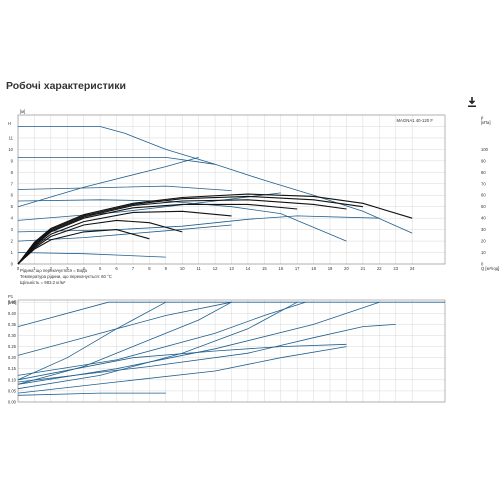  What do you see at coordinates (483, 229) in the screenshot?
I see `y2-tick-label: 30` at bounding box center [483, 229].